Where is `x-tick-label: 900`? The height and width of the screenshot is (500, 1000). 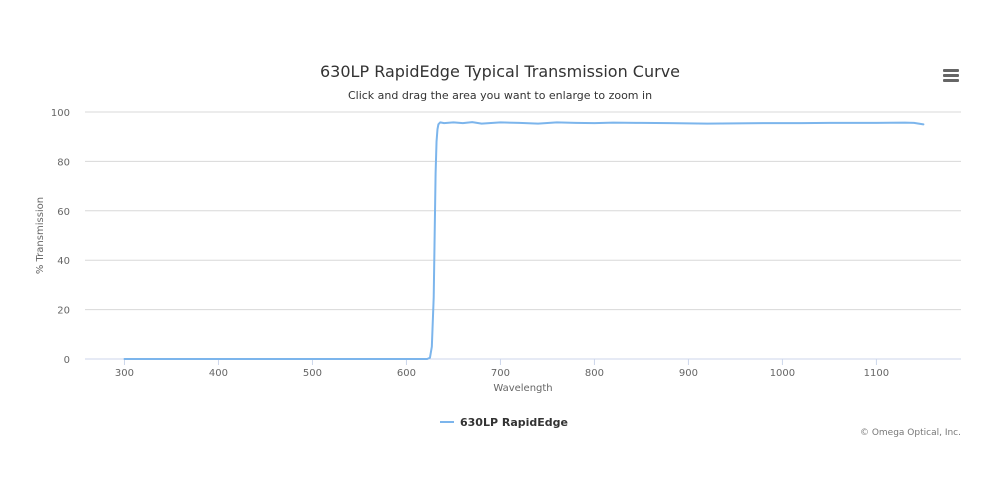 x-tick-label: 900 is located at coordinates (688, 373).